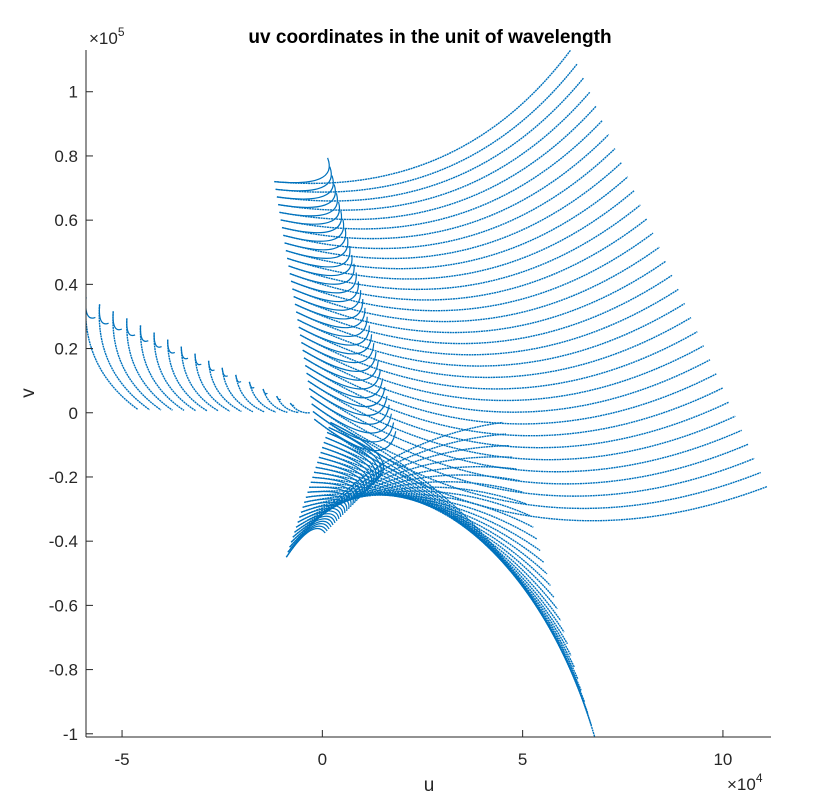  I want to click on y-axis-exponent: ×10⁵, so click(107, 36).